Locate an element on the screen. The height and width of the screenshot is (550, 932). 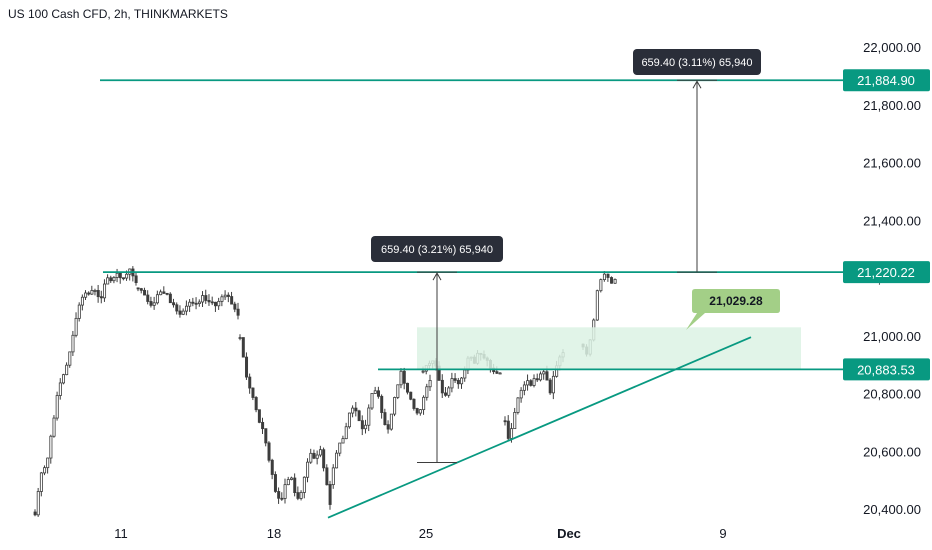
price-badge-label: 20,883.53 is located at coordinates (886, 369).